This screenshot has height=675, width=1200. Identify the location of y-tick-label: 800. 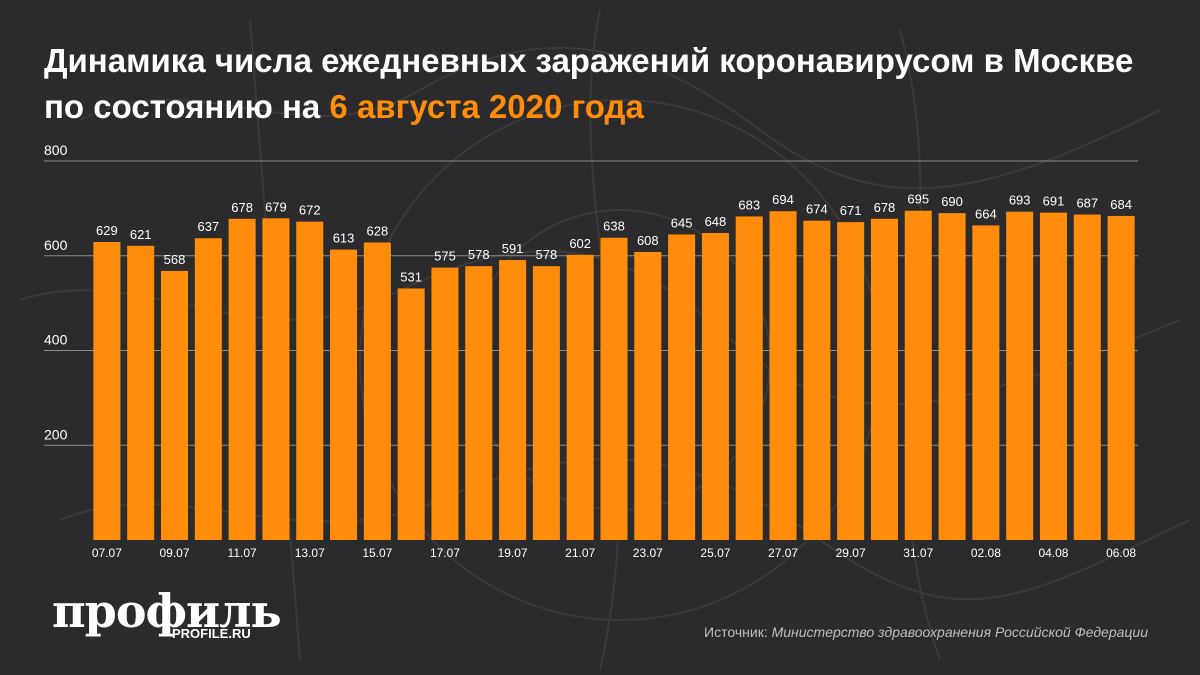
(56, 150).